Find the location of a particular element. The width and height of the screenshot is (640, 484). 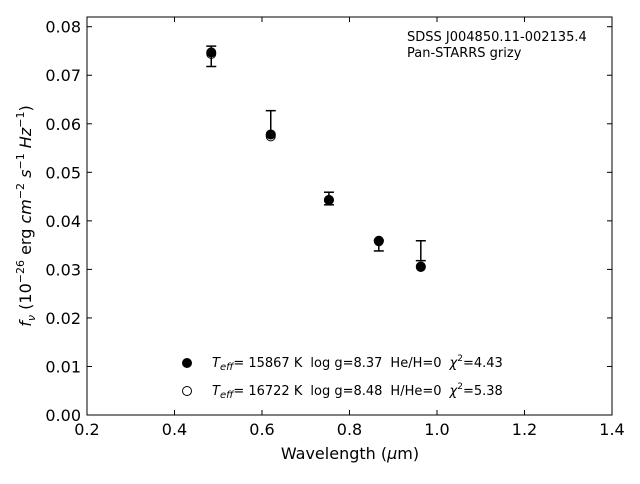

annotation-line-1: SDSS J004850.11-002135.4 is located at coordinates (497, 37).